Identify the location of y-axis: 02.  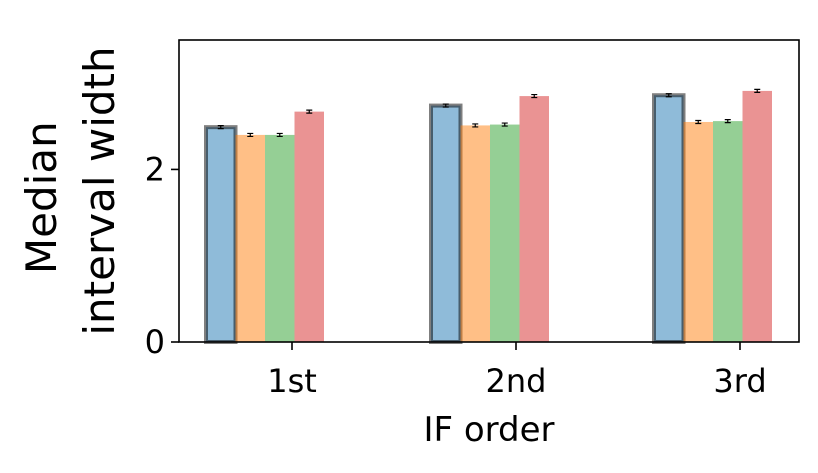
(162, 255).